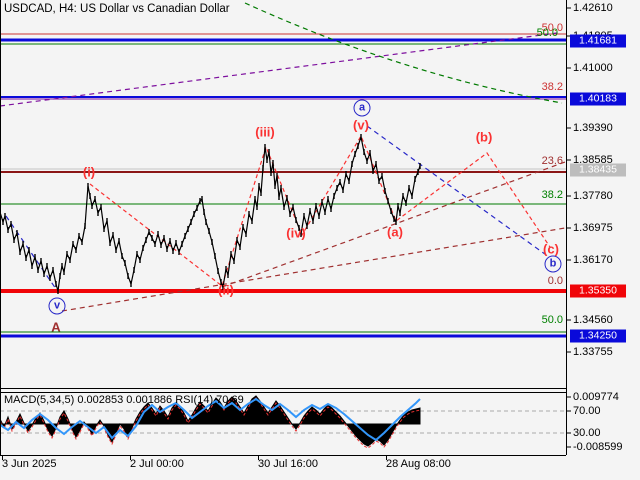 Image resolution: width=640 pixels, height=480 pixels. Describe the element at coordinates (593, 68) in the screenshot. I see `price-axis-label: 1.41000` at that location.